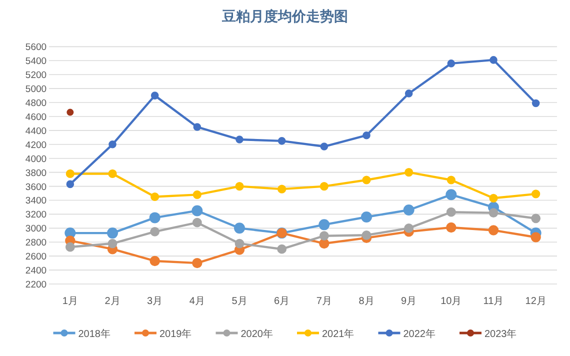 The width and height of the screenshot is (570, 356). I want to click on y-tick-label: 4000, so click(36, 159).